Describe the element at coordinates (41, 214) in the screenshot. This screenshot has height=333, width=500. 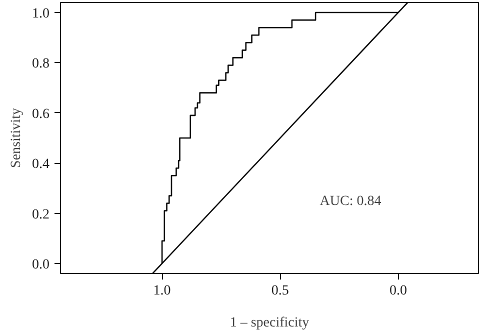
I see `y-tick-label: 0.2` at that location.